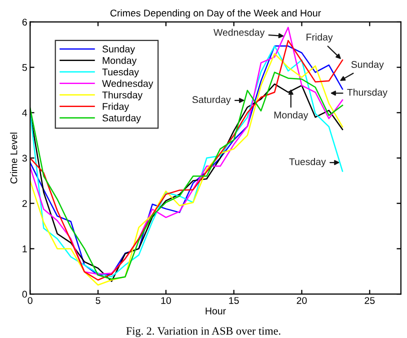  Describe the element at coordinates (24, 67) in the screenshot. I see `y-tick-label: 5` at that location.